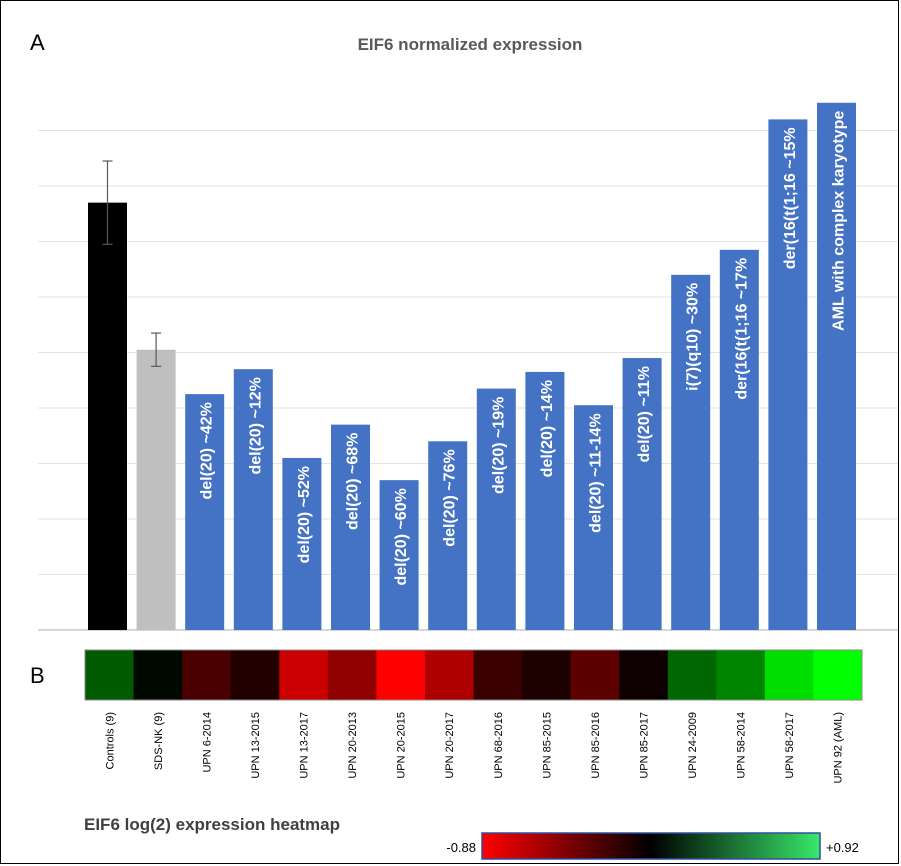 This screenshot has height=866, width=901. Describe the element at coordinates (839, 221) in the screenshot. I see `bar-data-label: AML with complex karyotype` at that location.